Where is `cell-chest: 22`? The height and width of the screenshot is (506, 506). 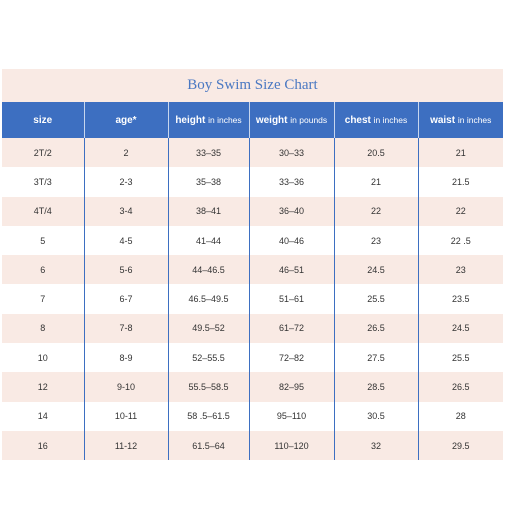
cell-chest: 22 is located at coordinates (376, 211).